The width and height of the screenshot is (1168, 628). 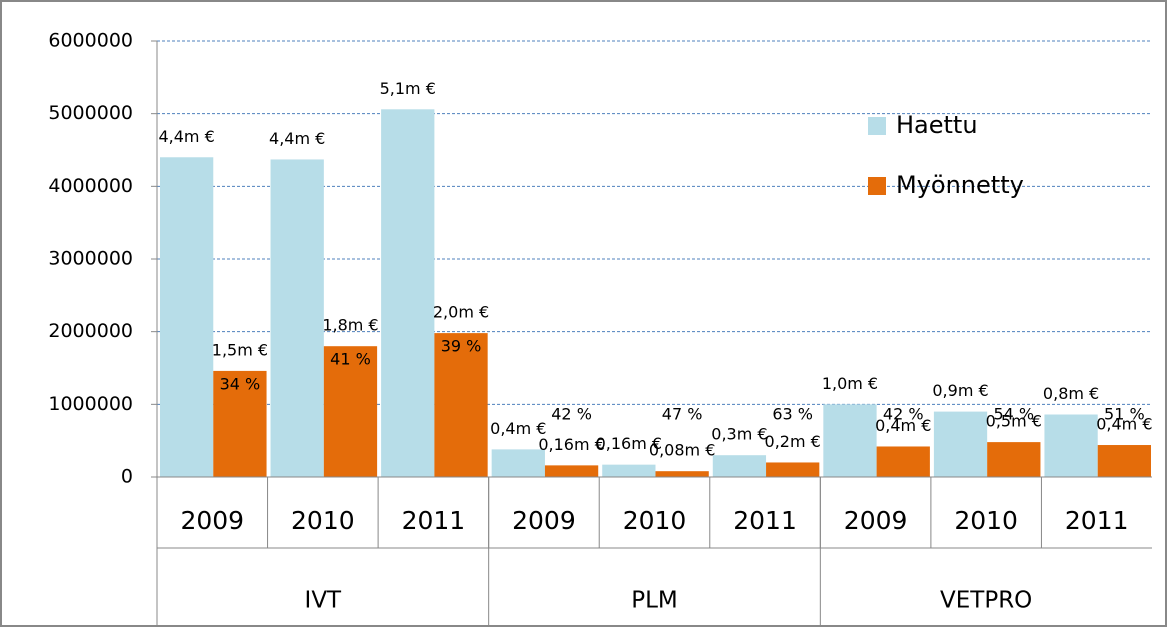 I want to click on value-label: 1,5m €, so click(x=240, y=349).